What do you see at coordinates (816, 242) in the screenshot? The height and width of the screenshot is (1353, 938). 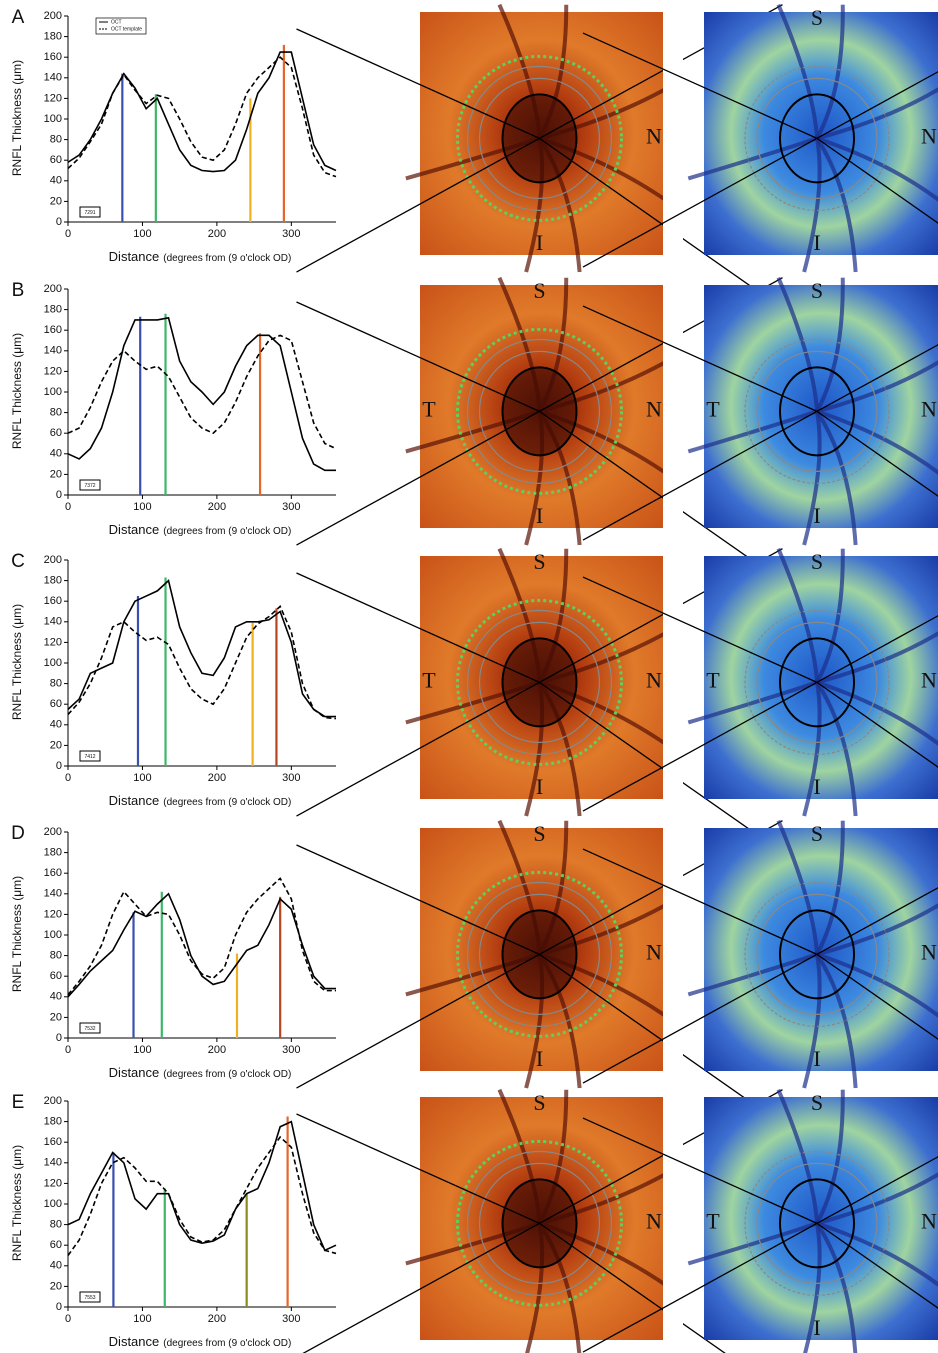 I see `orientation-label: I` at bounding box center [816, 242].